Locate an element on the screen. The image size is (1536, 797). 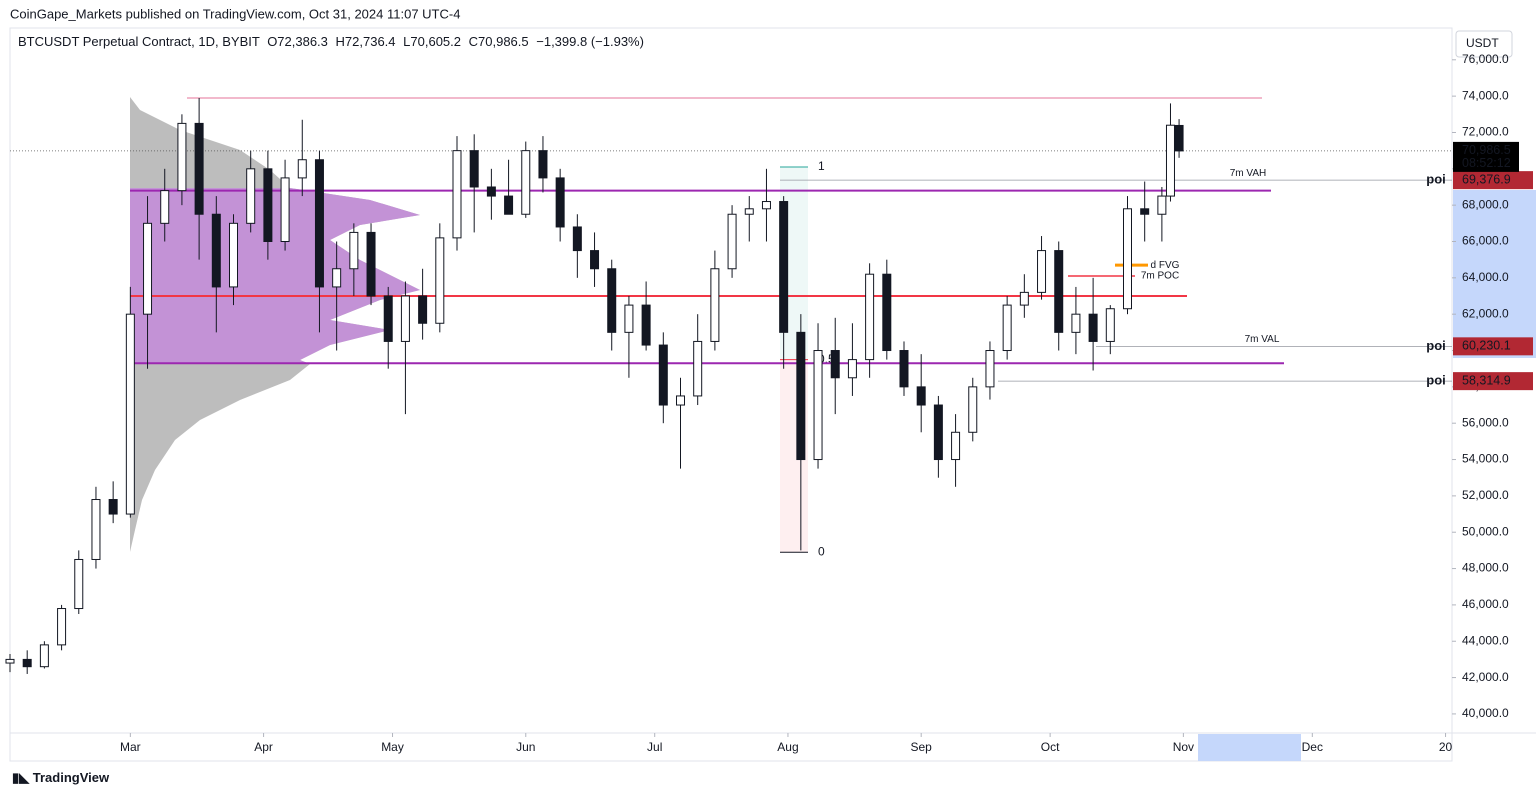
ohlc: C70,986.5 is located at coordinates (499, 41).